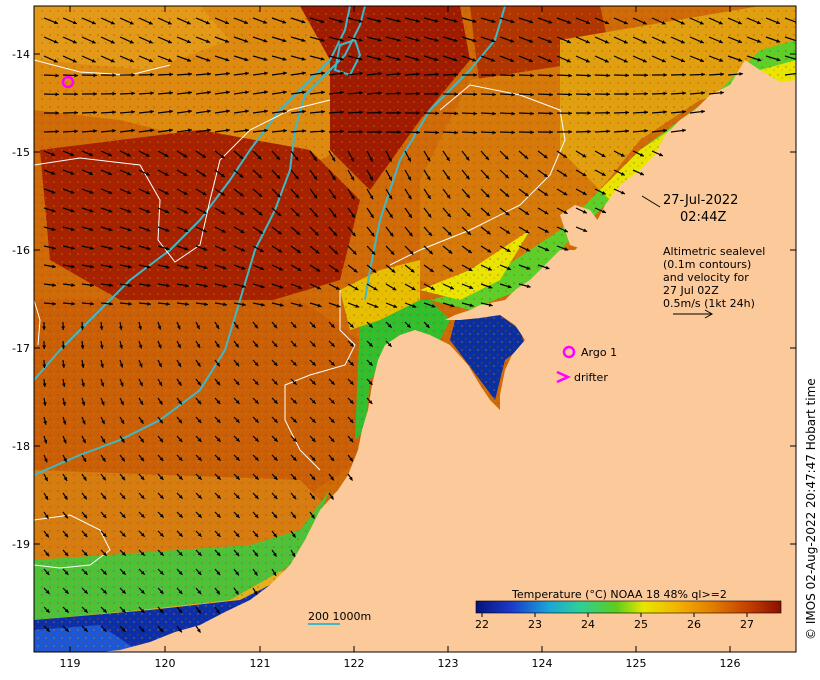 This screenshot has width=820, height=680. What do you see at coordinates (589, 352) in the screenshot?
I see `argo-legend: Argo 1` at bounding box center [589, 352].